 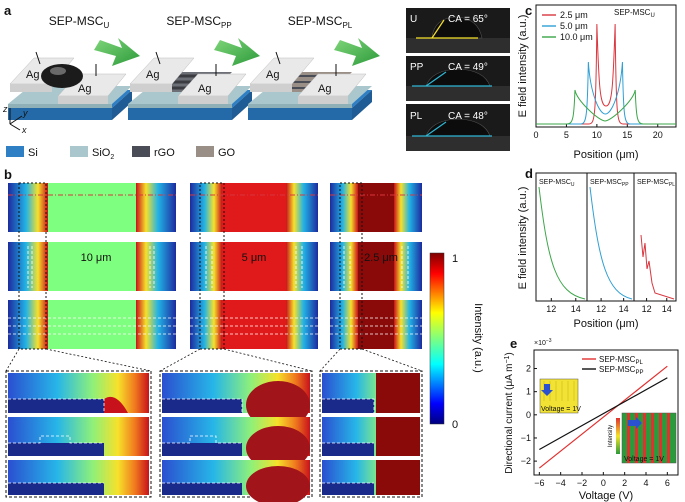 I want to click on chart-e-ytick-label: −1, so click(x=526, y=438).